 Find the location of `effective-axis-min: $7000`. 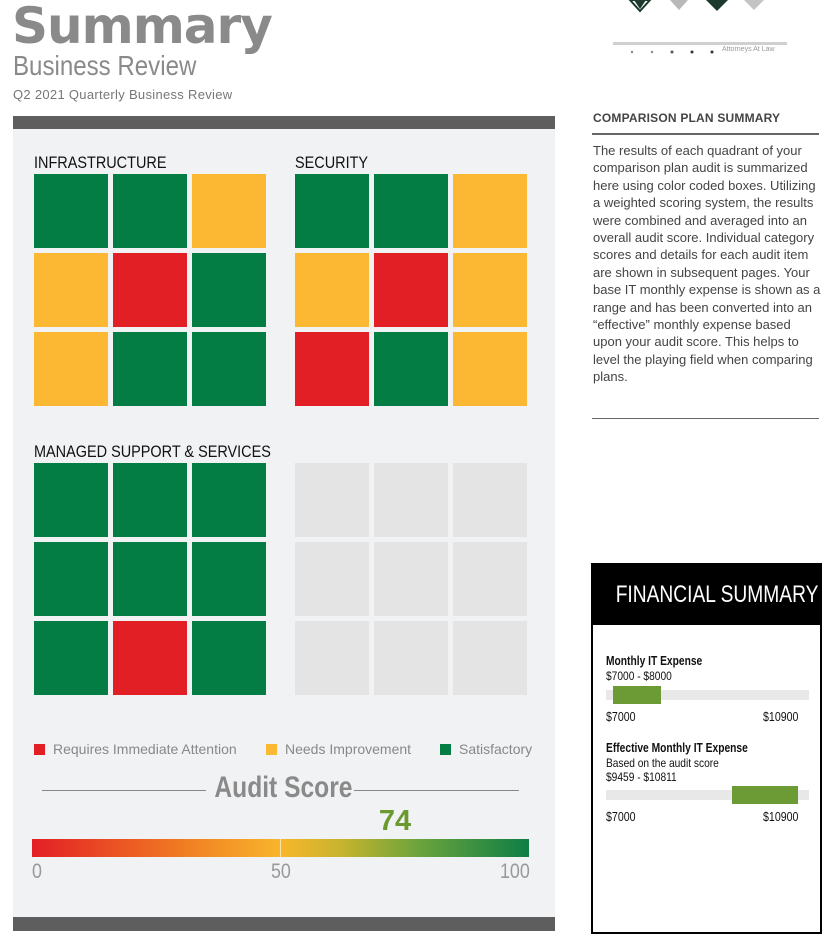

effective-axis-min: $7000 is located at coordinates (621, 817).